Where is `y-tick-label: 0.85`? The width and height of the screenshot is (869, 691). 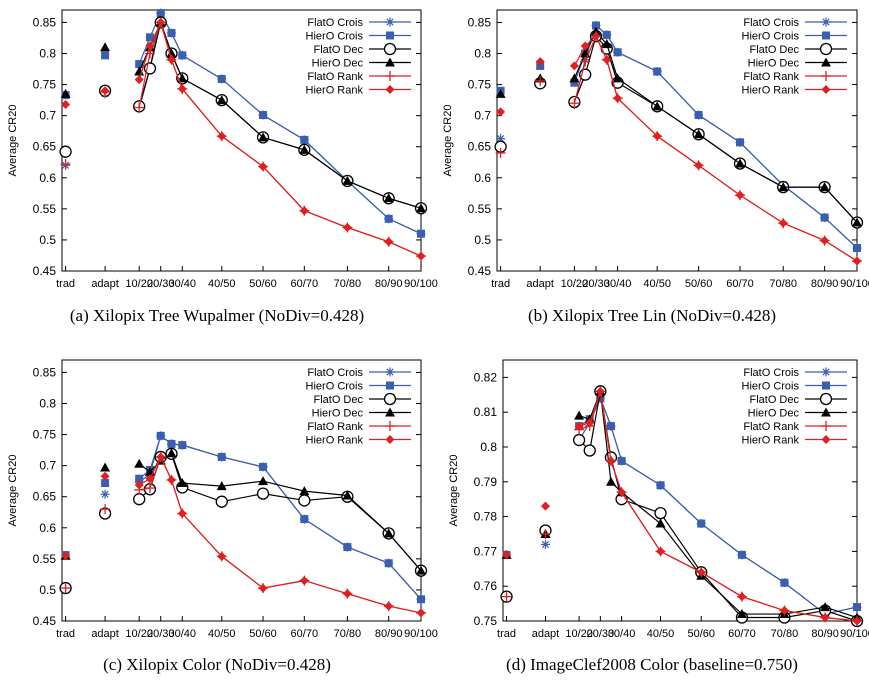 y-tick-label: 0.85 is located at coordinates (480, 22).